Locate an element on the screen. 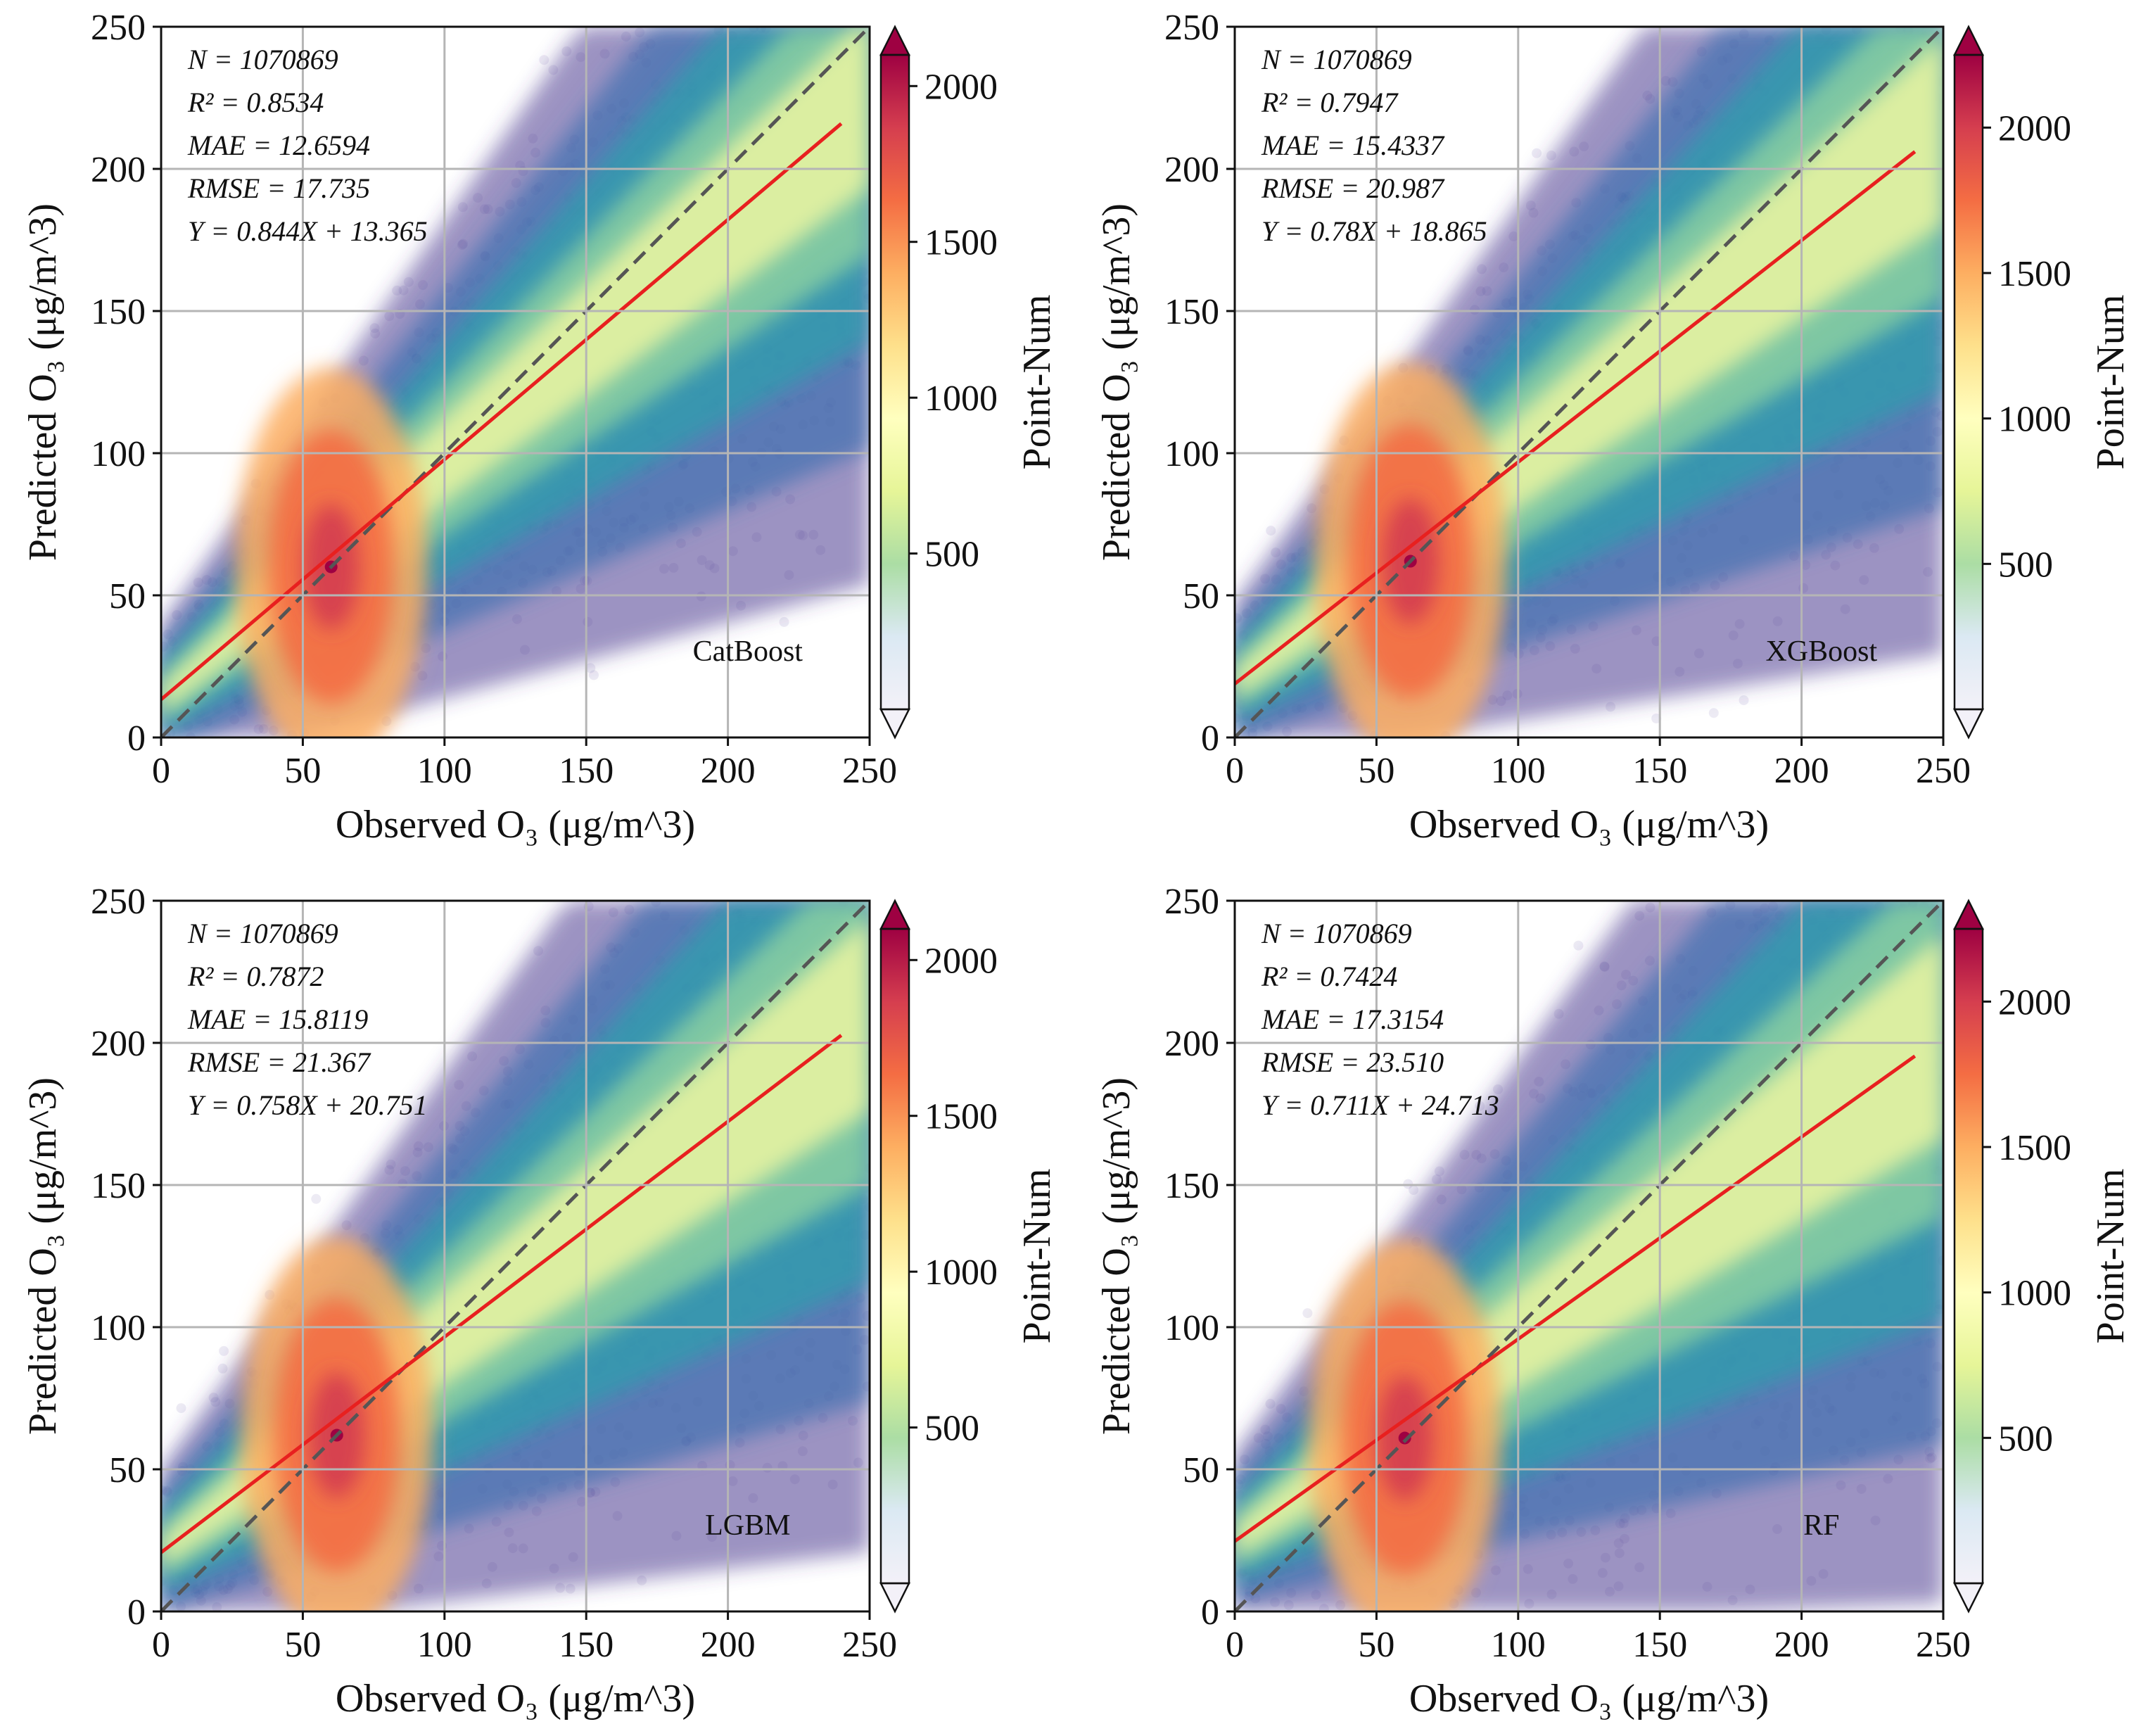 This screenshot has width=2148, height=1736. stat-line: MAE = 15.8119 is located at coordinates (277, 1019).